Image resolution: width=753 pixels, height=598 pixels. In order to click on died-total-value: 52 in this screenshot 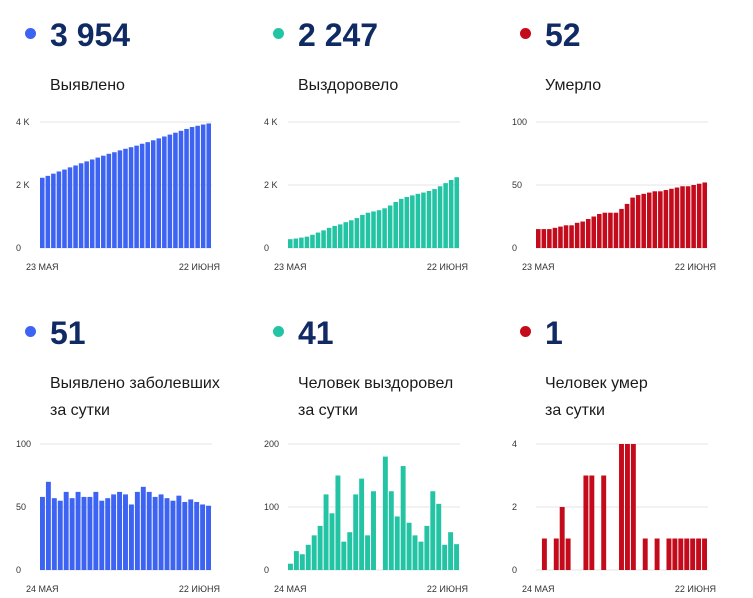, I will do `click(563, 35)`.